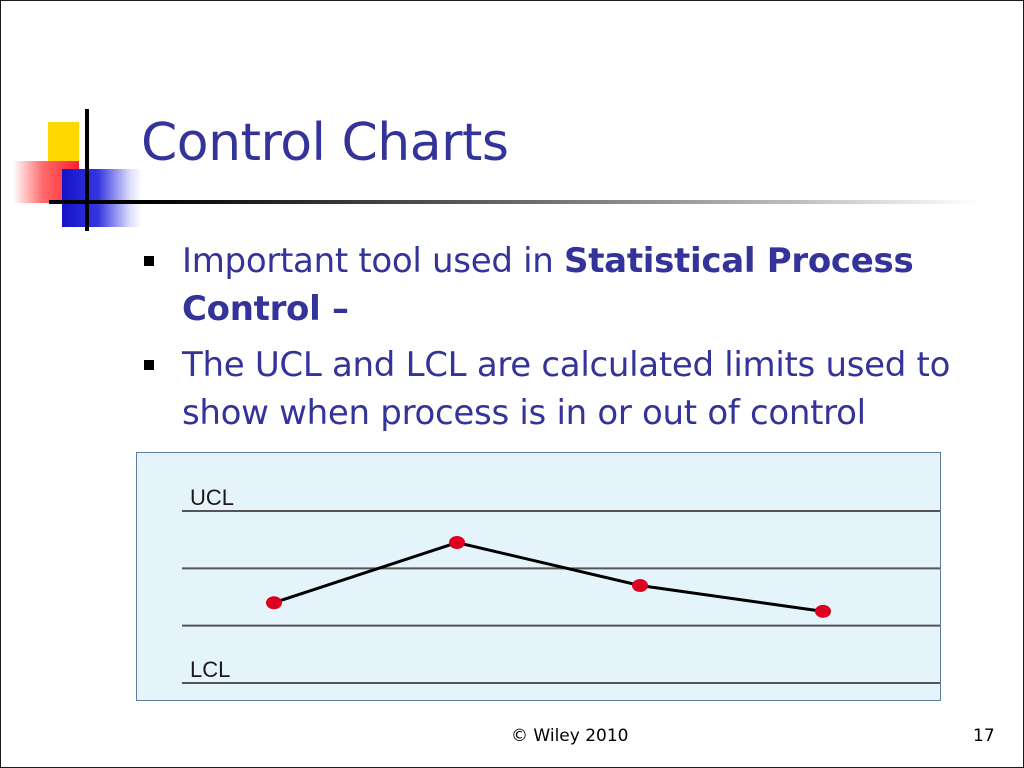 The image size is (1024, 768). What do you see at coordinates (984, 736) in the screenshot?
I see `page-number: 17` at bounding box center [984, 736].